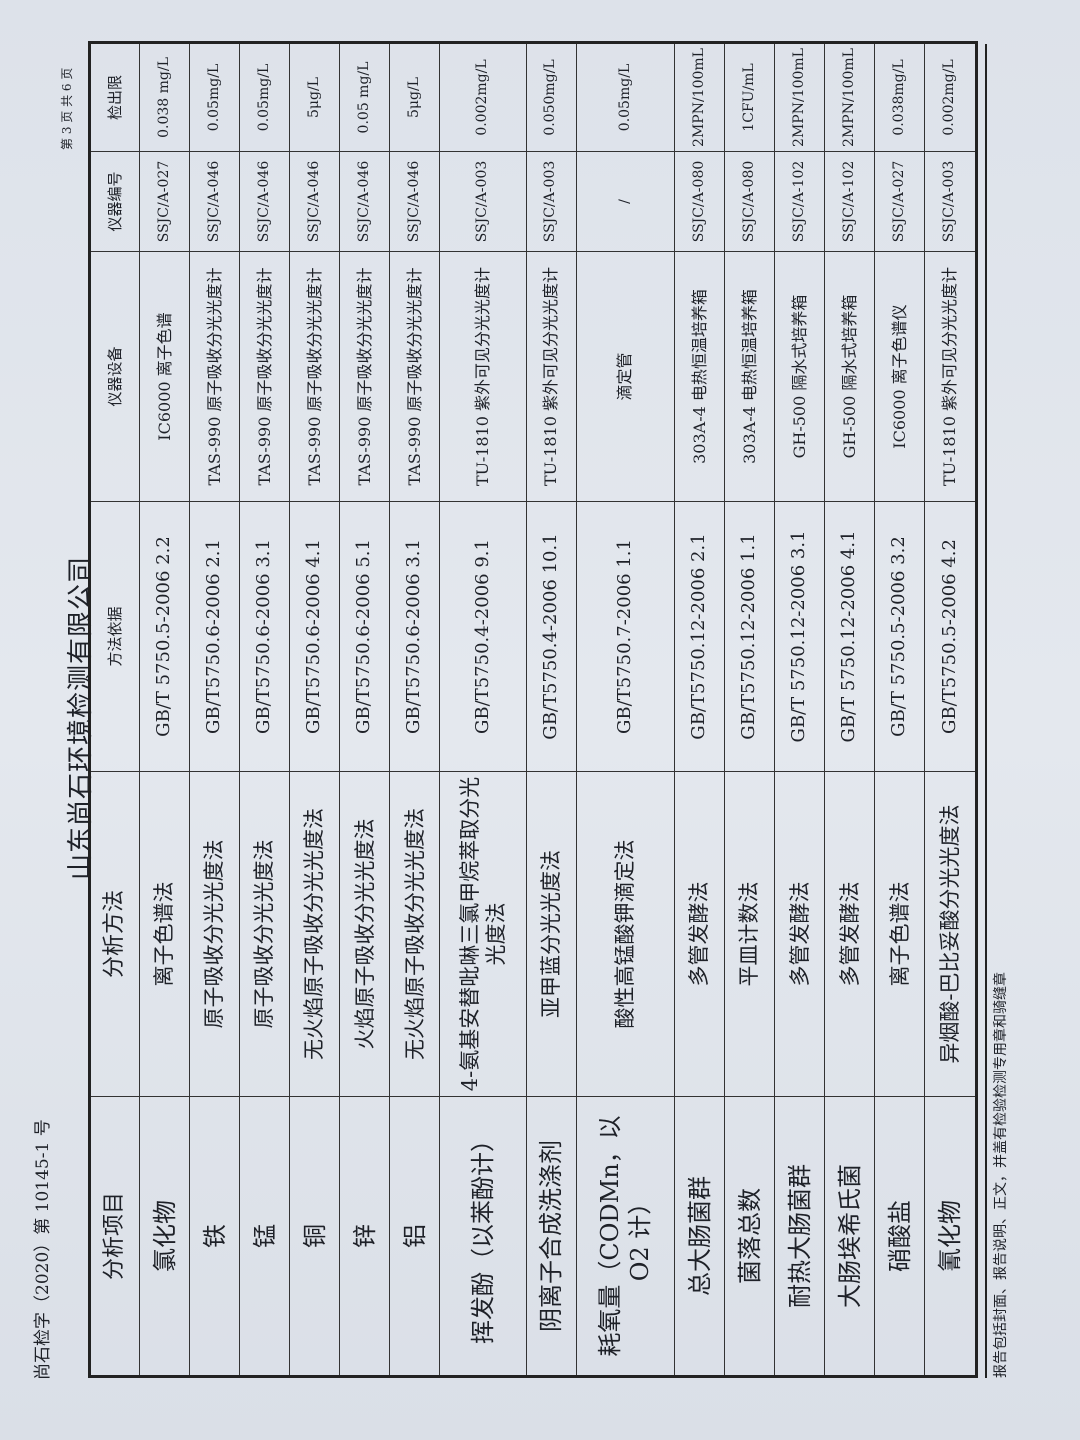  I want to click on method-basis-cell: GB/T5750.12-2006 1.1, so click(749, 636).